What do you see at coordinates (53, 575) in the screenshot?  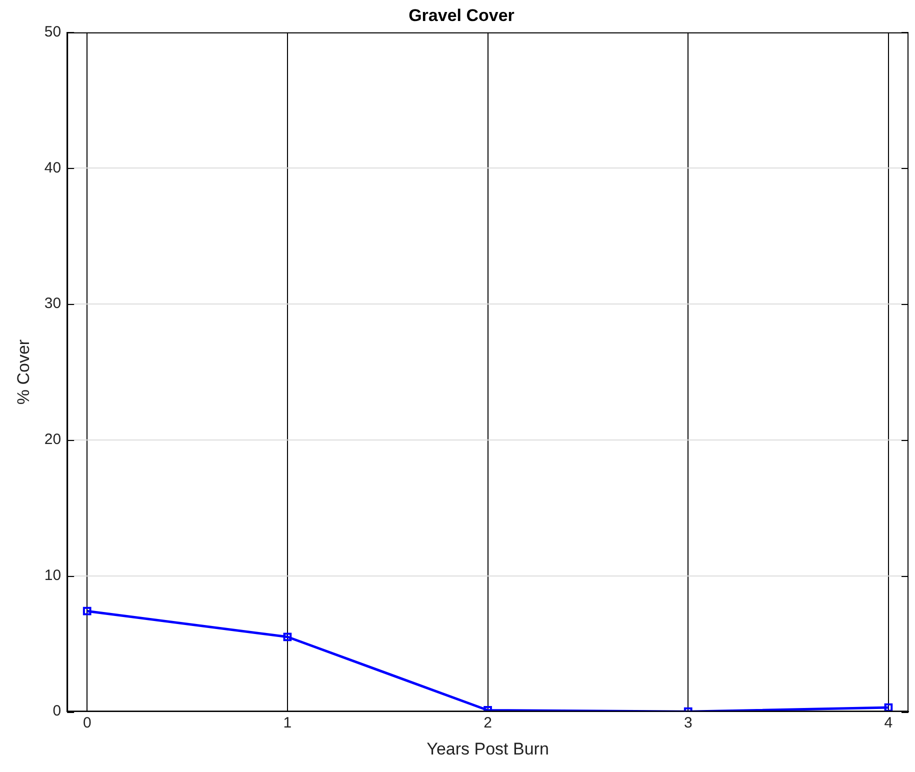 I see `y-tick-label: 10` at bounding box center [53, 575].